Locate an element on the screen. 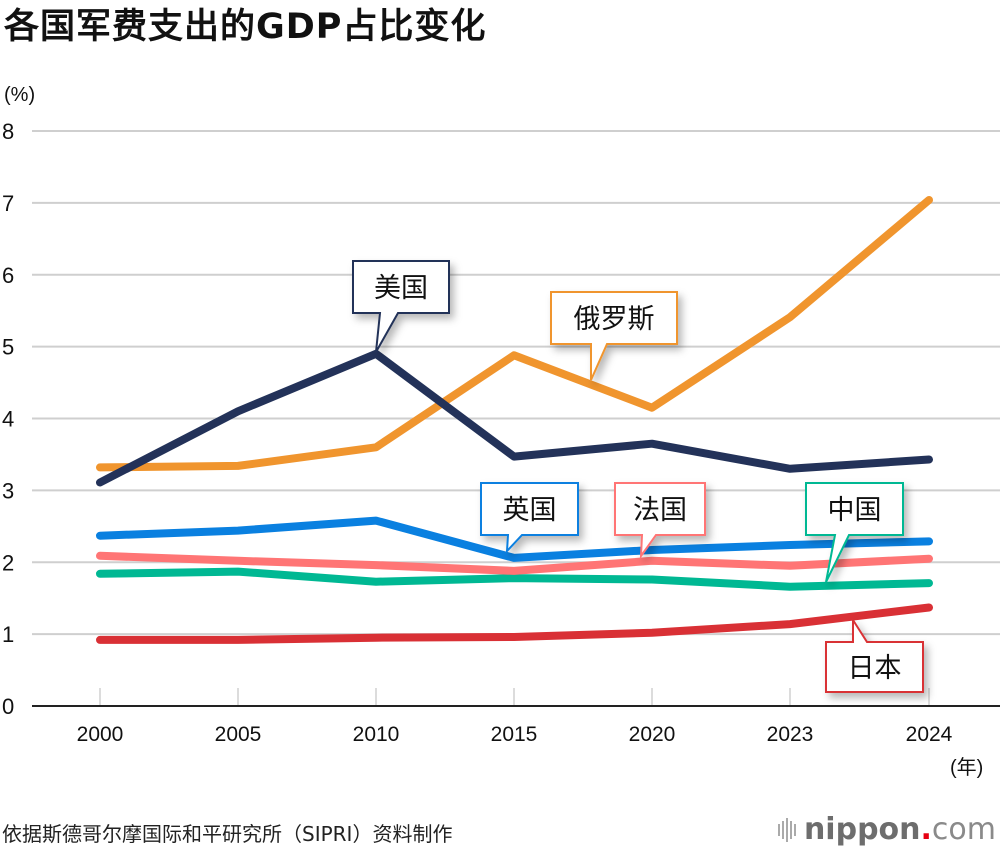 This screenshot has width=1000, height=854. x-tick-label: 2005 is located at coordinates (238, 734).